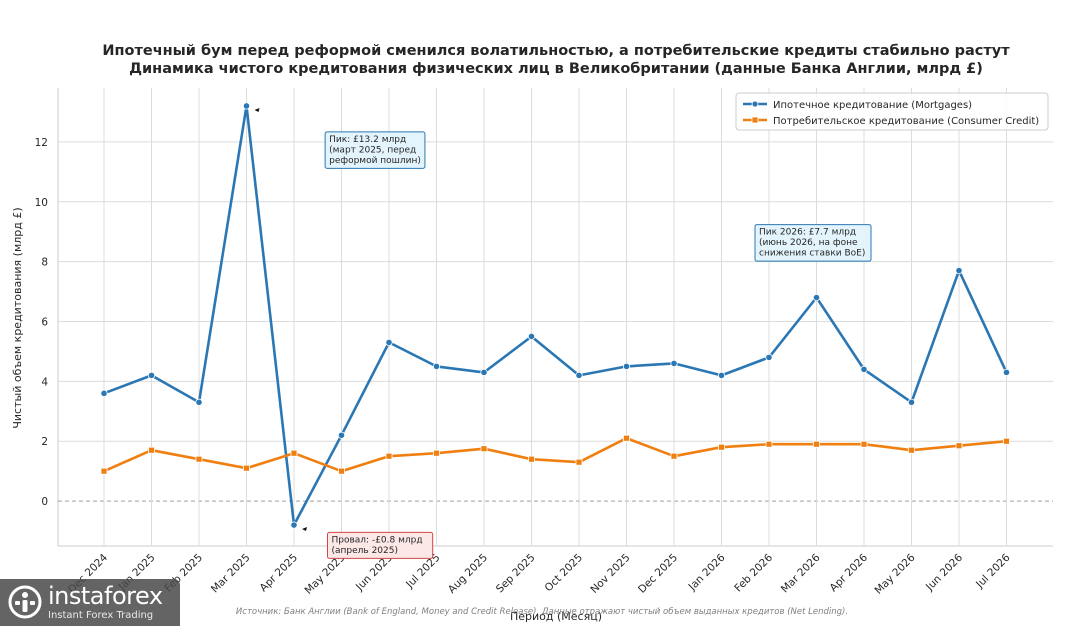 This screenshot has height=626, width=1082. What do you see at coordinates (44, 502) in the screenshot?
I see `y-tick-label: 0` at bounding box center [44, 502].